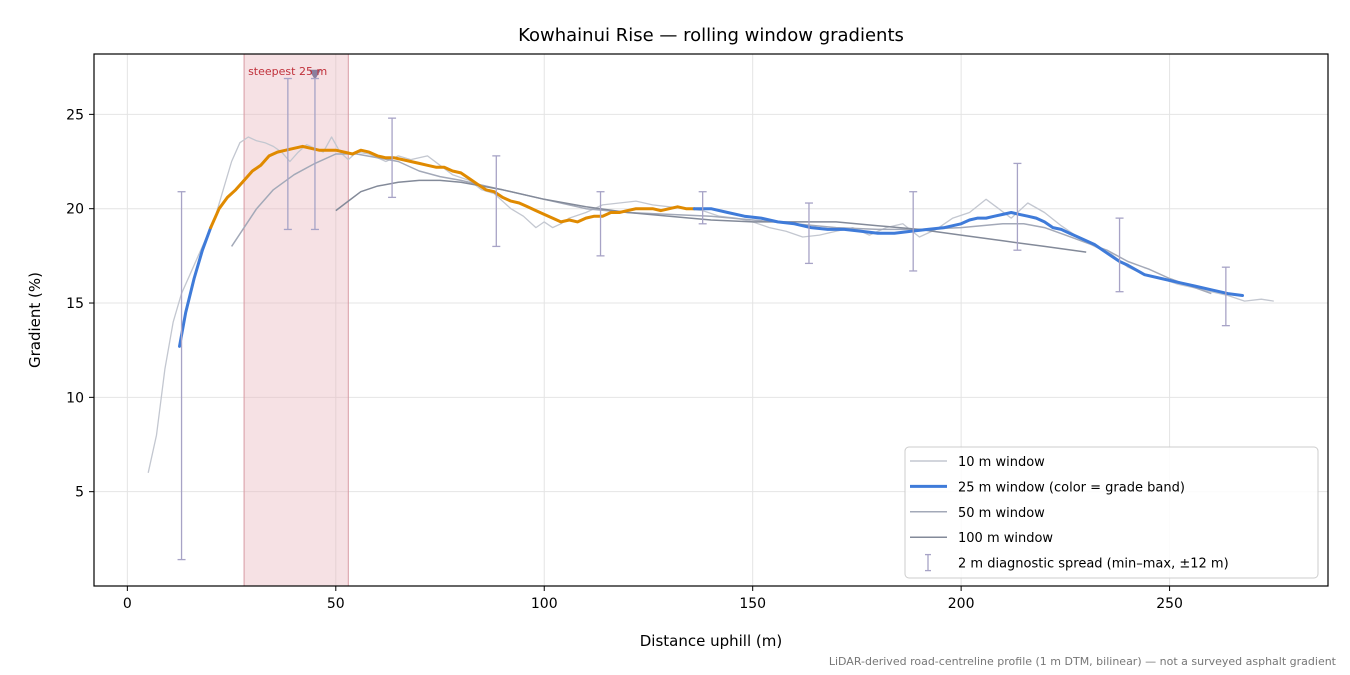 This screenshot has height=675, width=1350. I want to click on legend-item: 100 m window, so click(981, 538).